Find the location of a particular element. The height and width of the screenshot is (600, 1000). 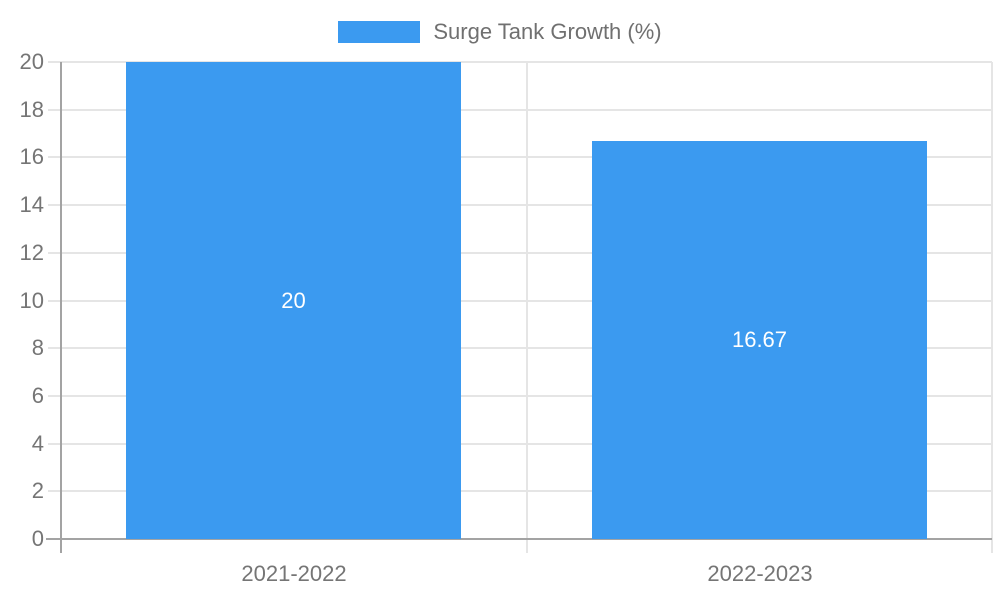

y-axis-tick-label: 6 is located at coordinates (37, 395).